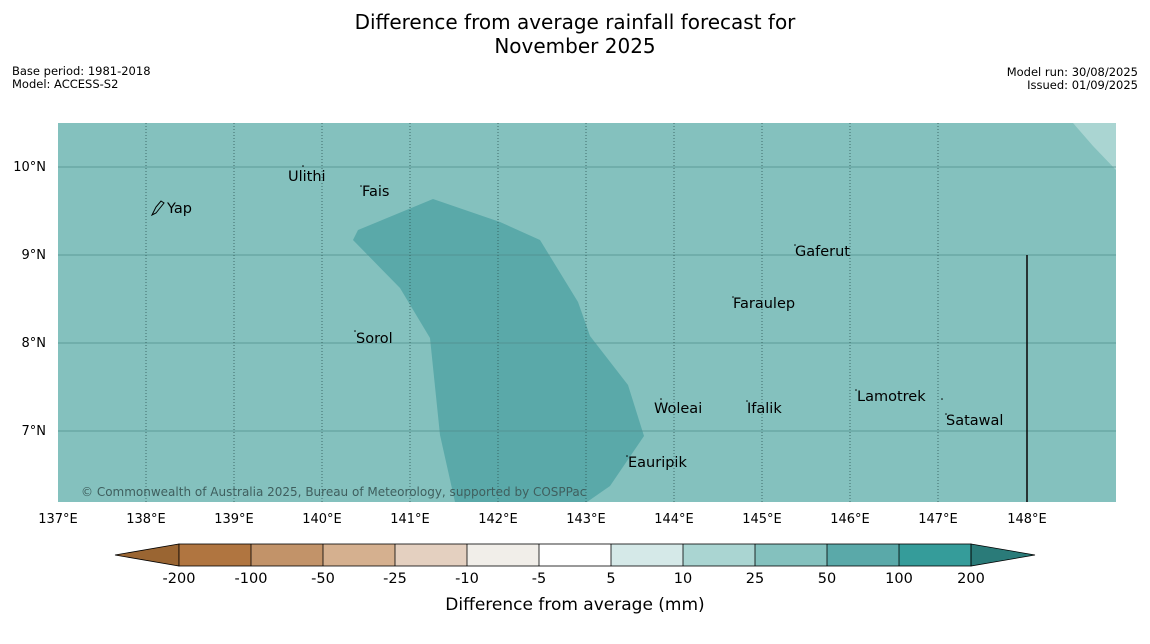 This screenshot has width=1150, height=644. I want to click on colorbar-tick-label: 5, so click(610, 579).